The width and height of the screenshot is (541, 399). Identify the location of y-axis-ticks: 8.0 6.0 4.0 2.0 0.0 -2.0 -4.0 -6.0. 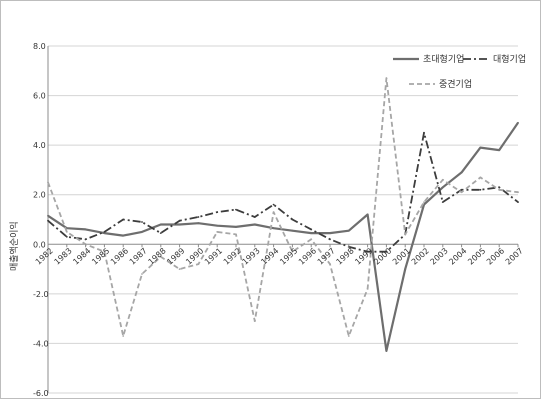
(41, 220).